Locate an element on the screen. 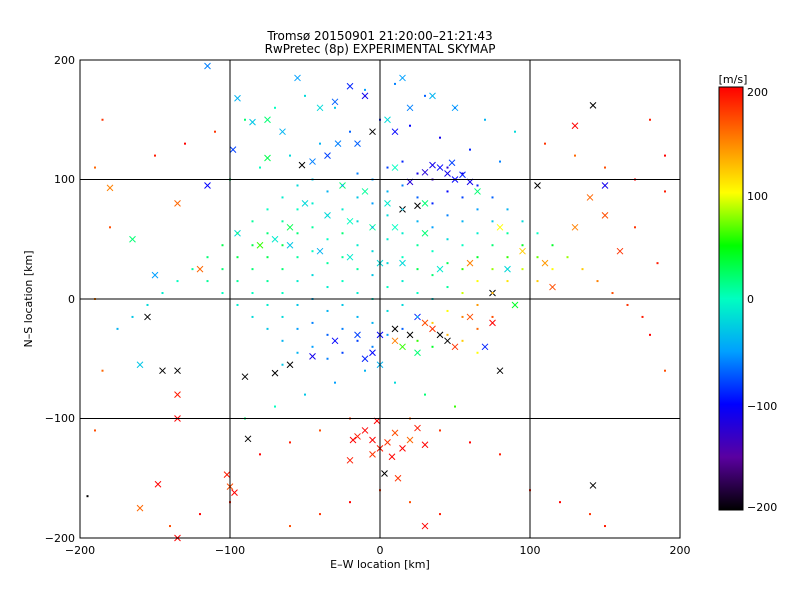 This screenshot has width=800, height=600. colorbar-tick-label: 100 is located at coordinates (757, 196).